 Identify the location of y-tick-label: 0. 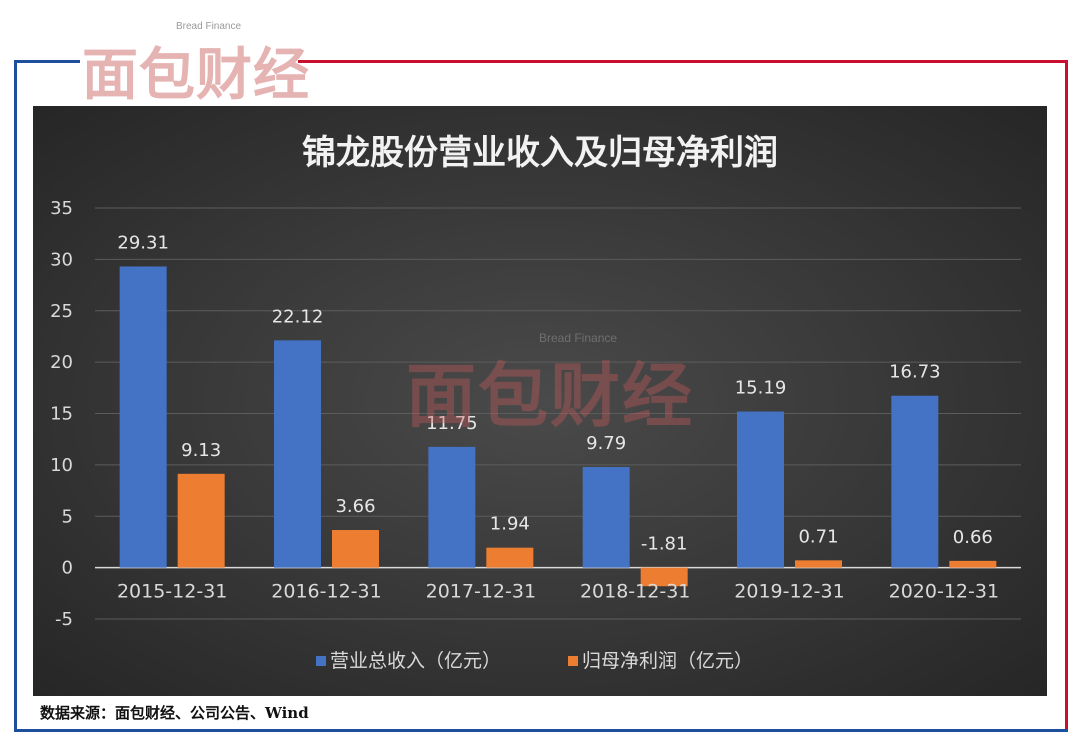
(67, 568).